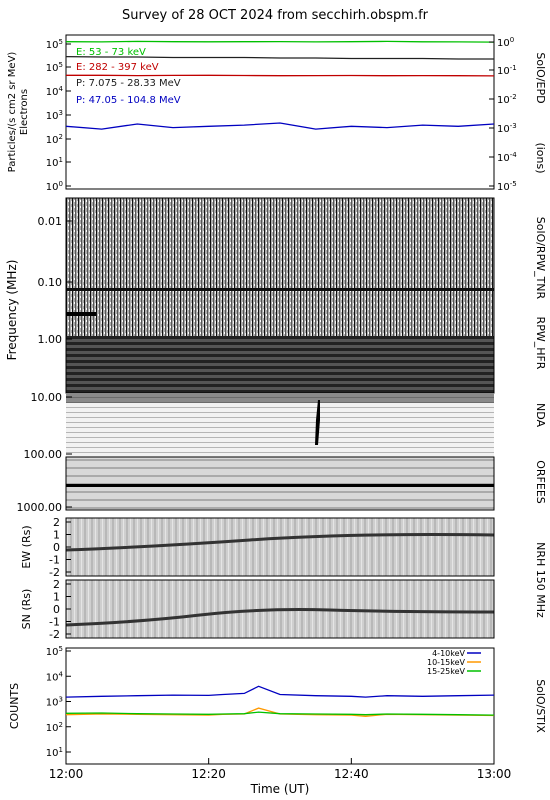 The height and width of the screenshot is (800, 550). What do you see at coordinates (446, 662) in the screenshot?
I see `stix-legend-10-15: 10-15keV` at bounding box center [446, 662].